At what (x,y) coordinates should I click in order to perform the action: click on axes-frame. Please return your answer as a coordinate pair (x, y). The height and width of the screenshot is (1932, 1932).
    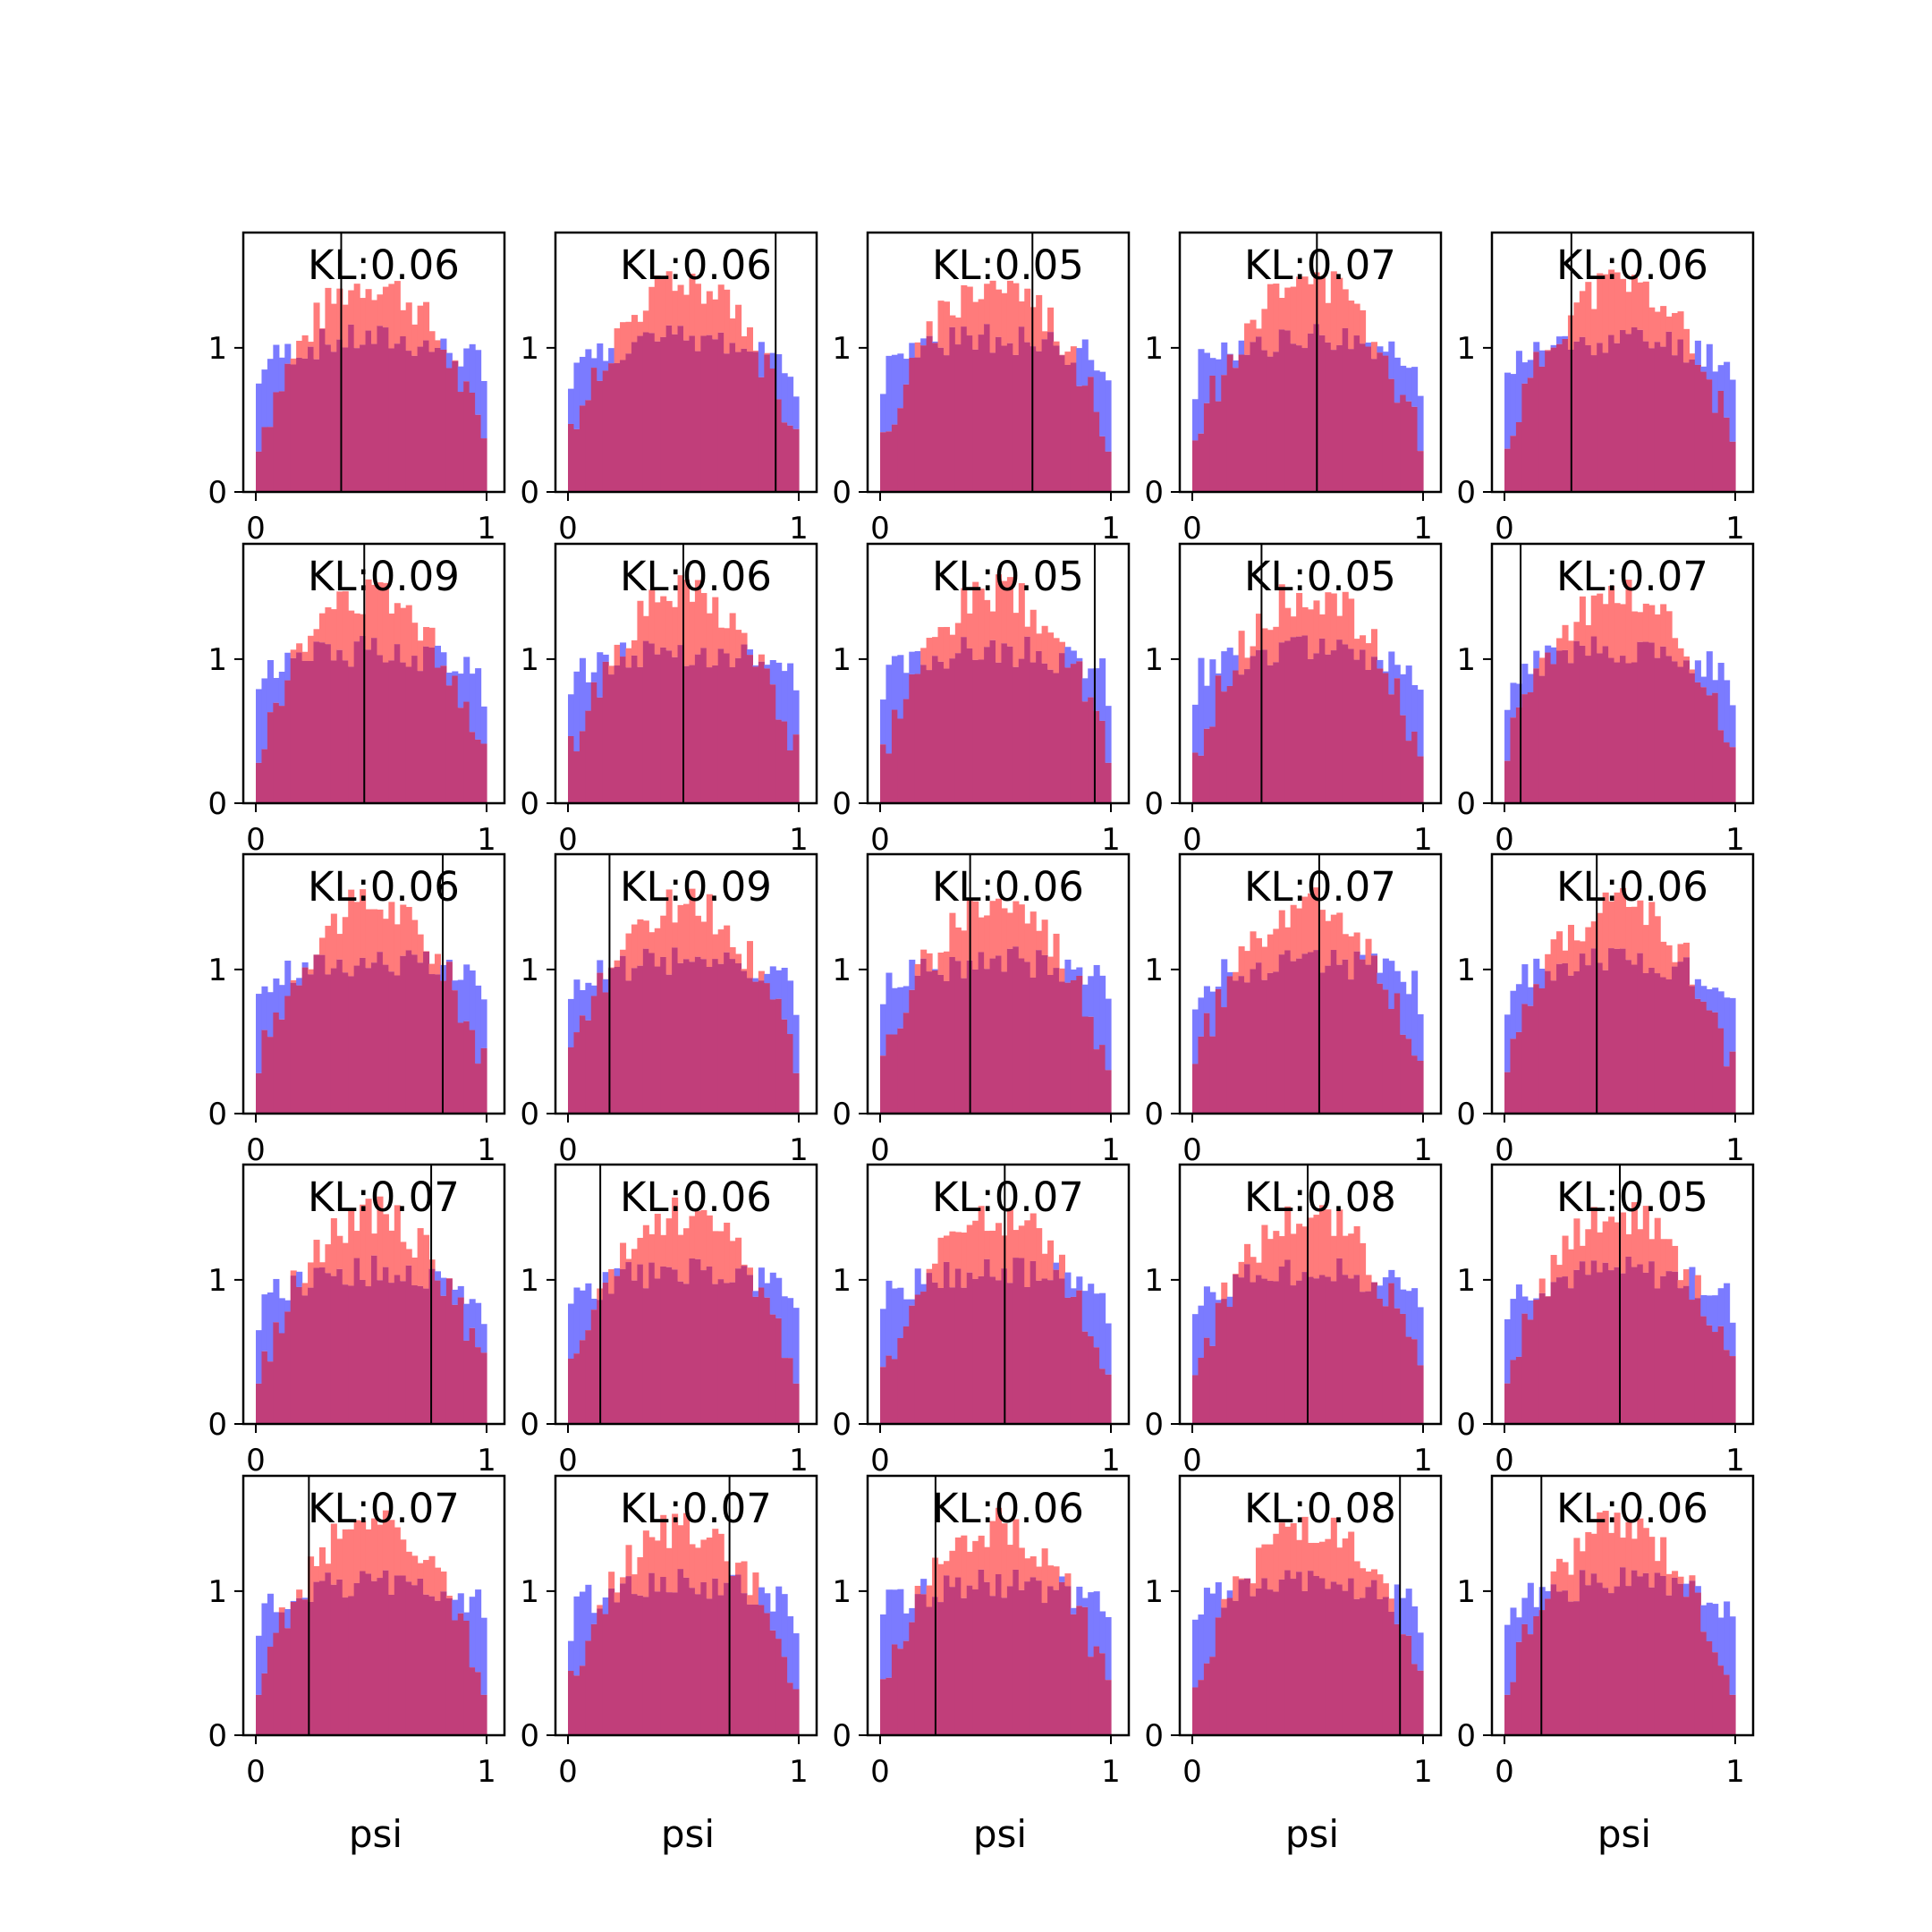
    Looking at the image, I should click on (686, 1294).